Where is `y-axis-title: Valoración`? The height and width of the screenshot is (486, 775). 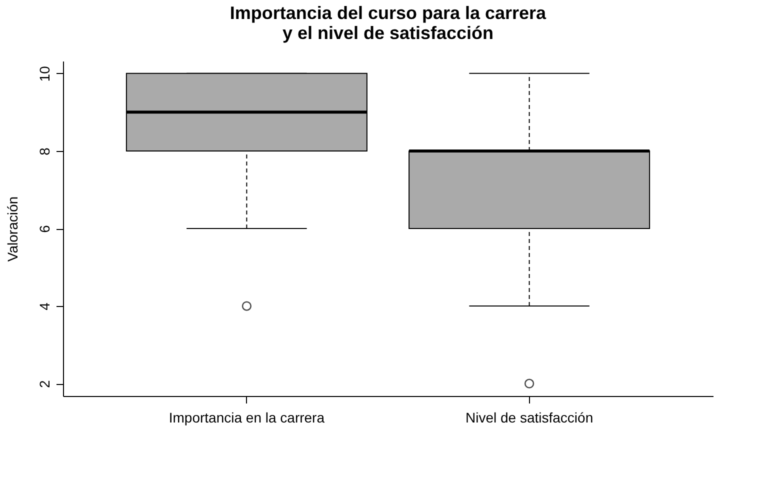
y-axis-title: Valoración is located at coordinates (12, 229).